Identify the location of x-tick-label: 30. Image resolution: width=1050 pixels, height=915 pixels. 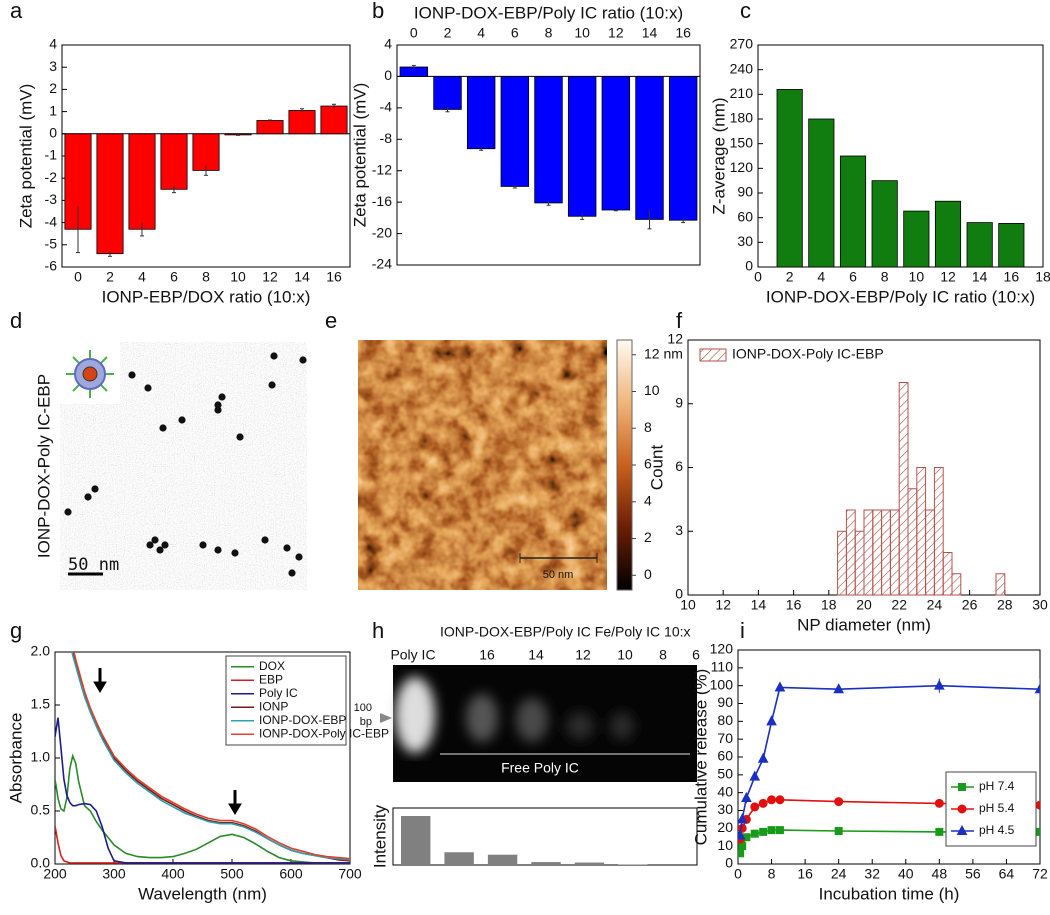
(1040, 605).